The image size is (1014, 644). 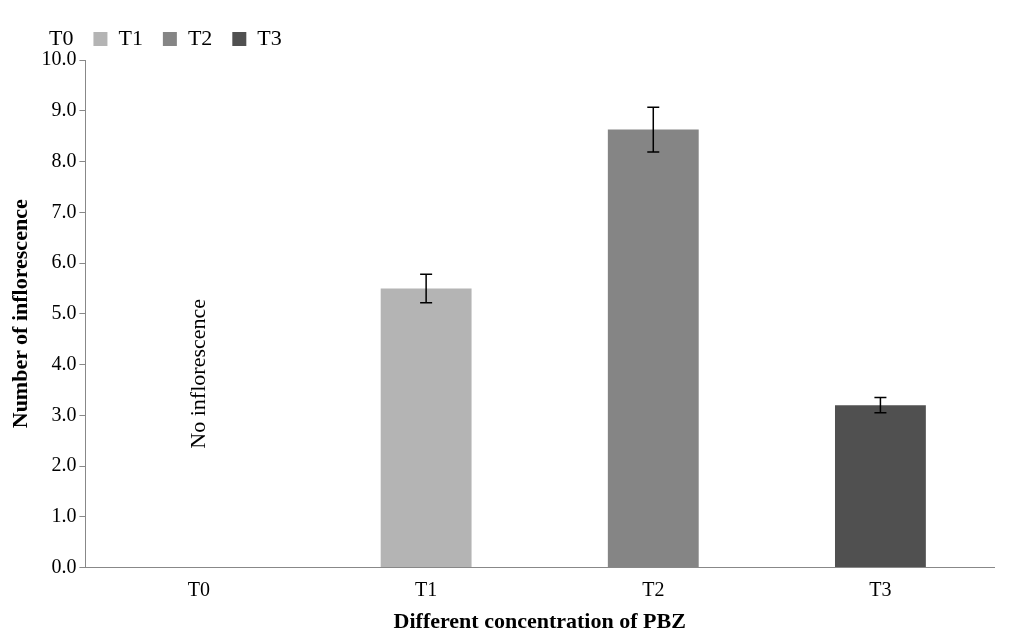 I want to click on y-tick-label: 1.0, so click(x=64, y=515).